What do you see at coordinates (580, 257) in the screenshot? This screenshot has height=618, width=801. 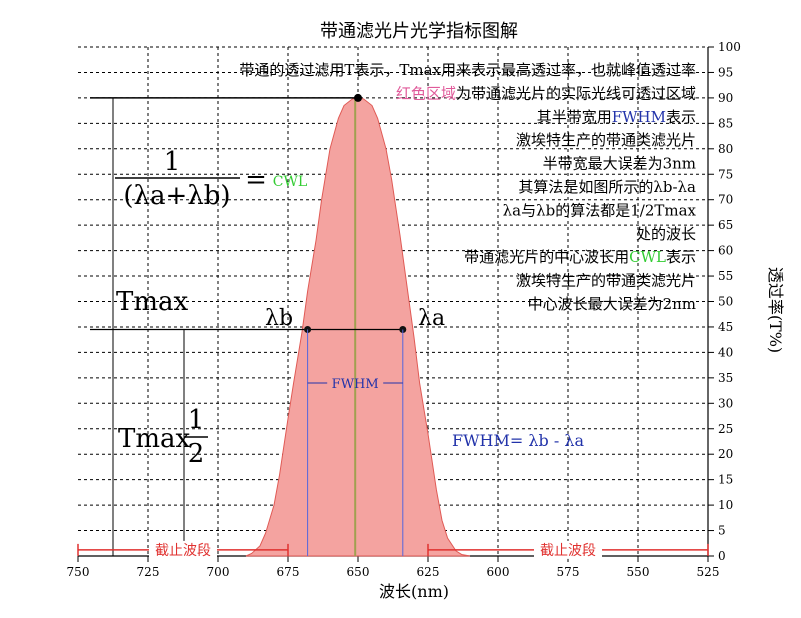 I see `note-line: 带通滤光片的中心波长用CWL表示` at bounding box center [580, 257].